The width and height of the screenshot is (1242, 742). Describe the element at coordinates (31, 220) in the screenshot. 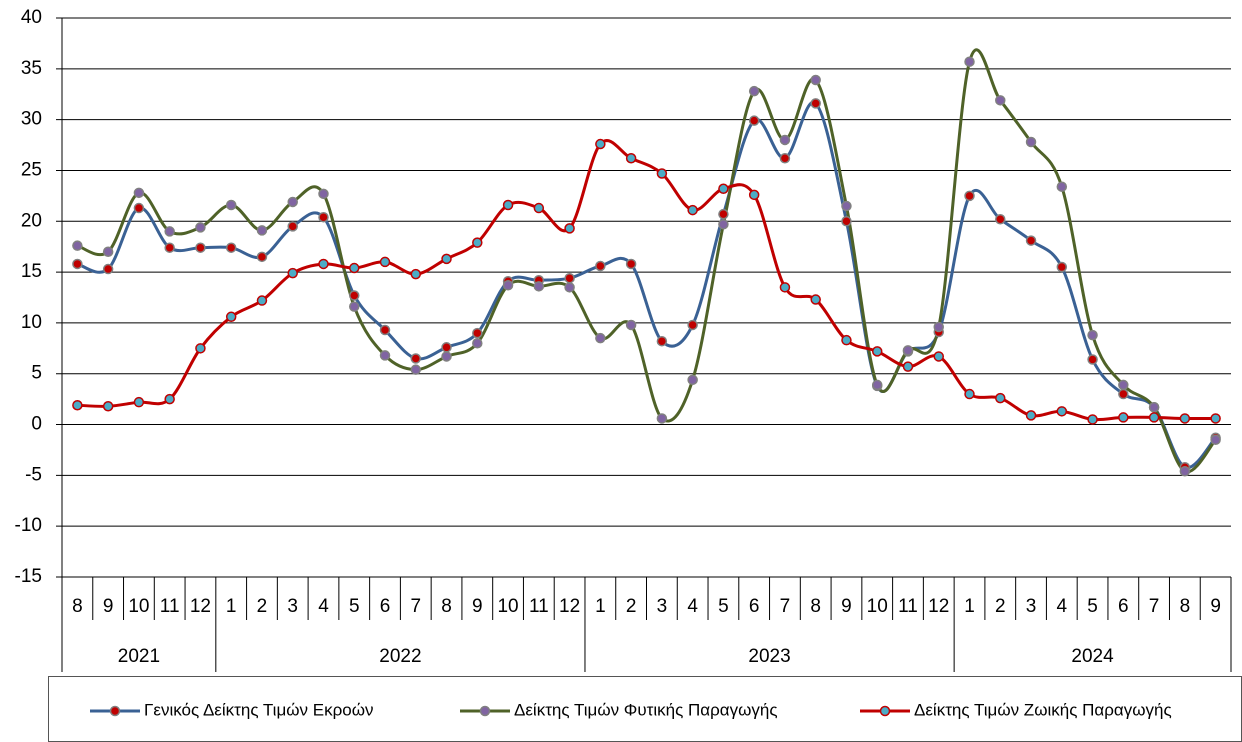

I see `y-tick-label: 20` at that location.